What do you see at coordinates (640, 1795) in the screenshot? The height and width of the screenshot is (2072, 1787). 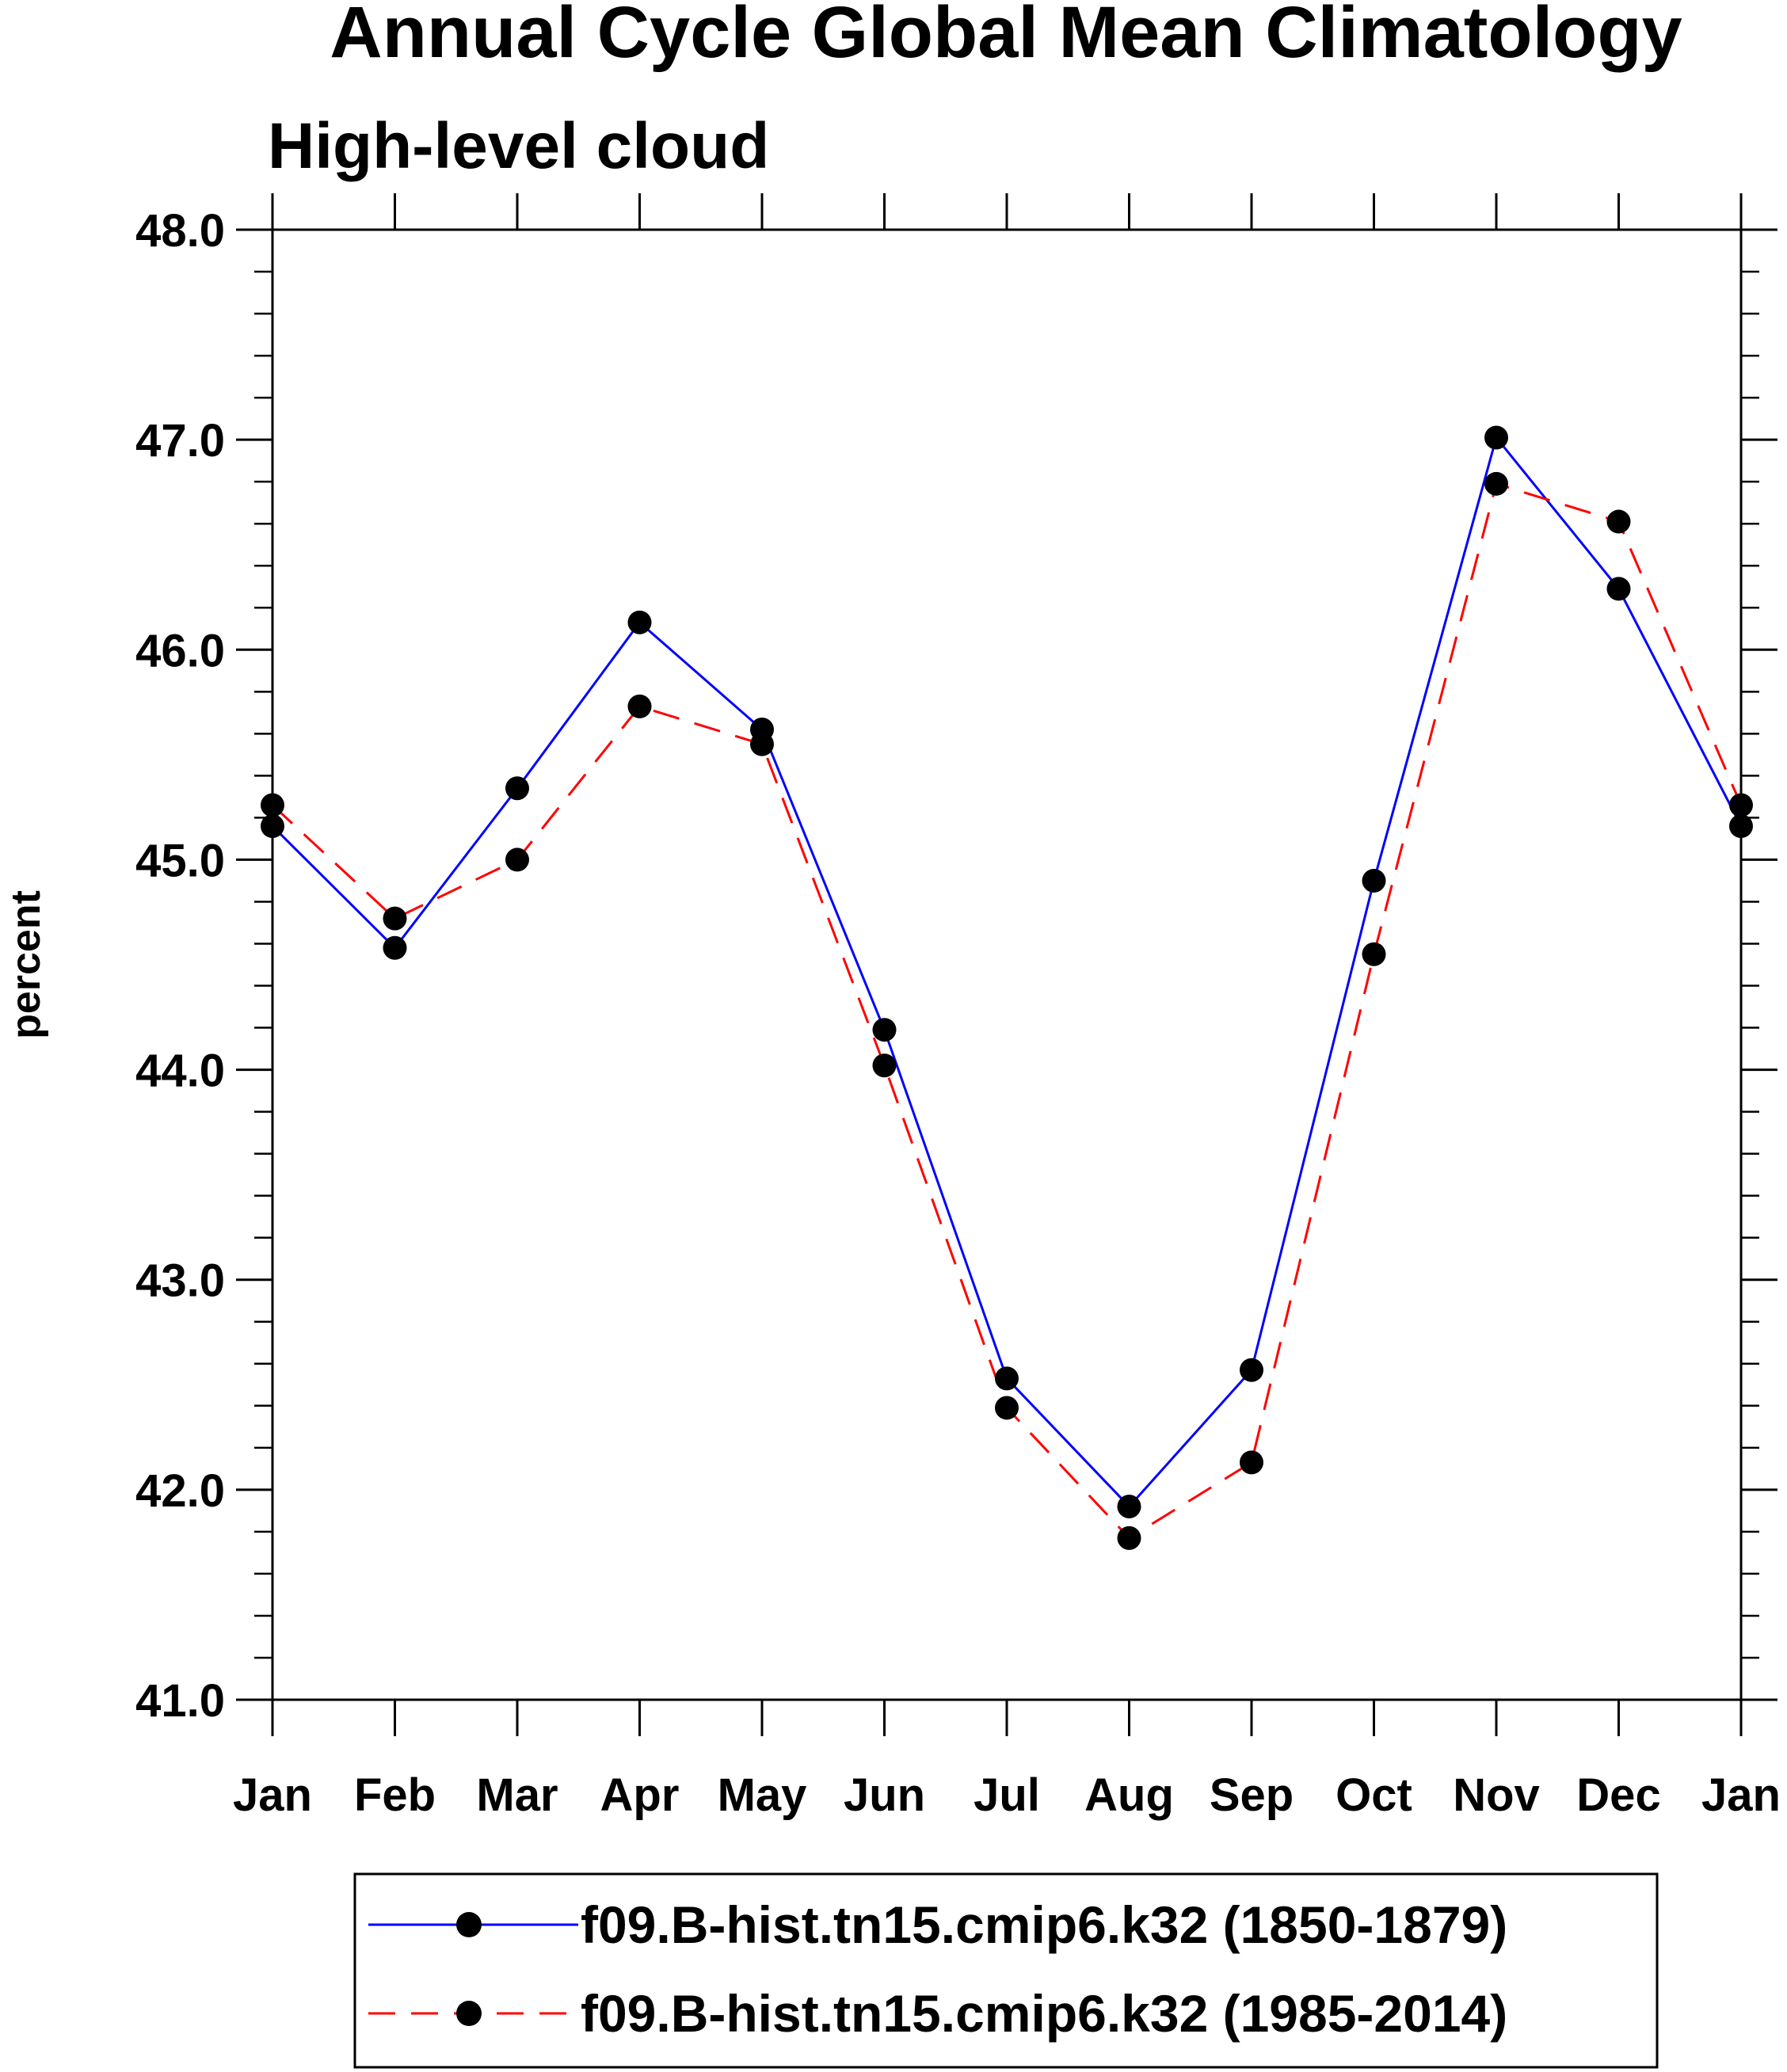 I see `x-tick-label: Apr` at bounding box center [640, 1795].